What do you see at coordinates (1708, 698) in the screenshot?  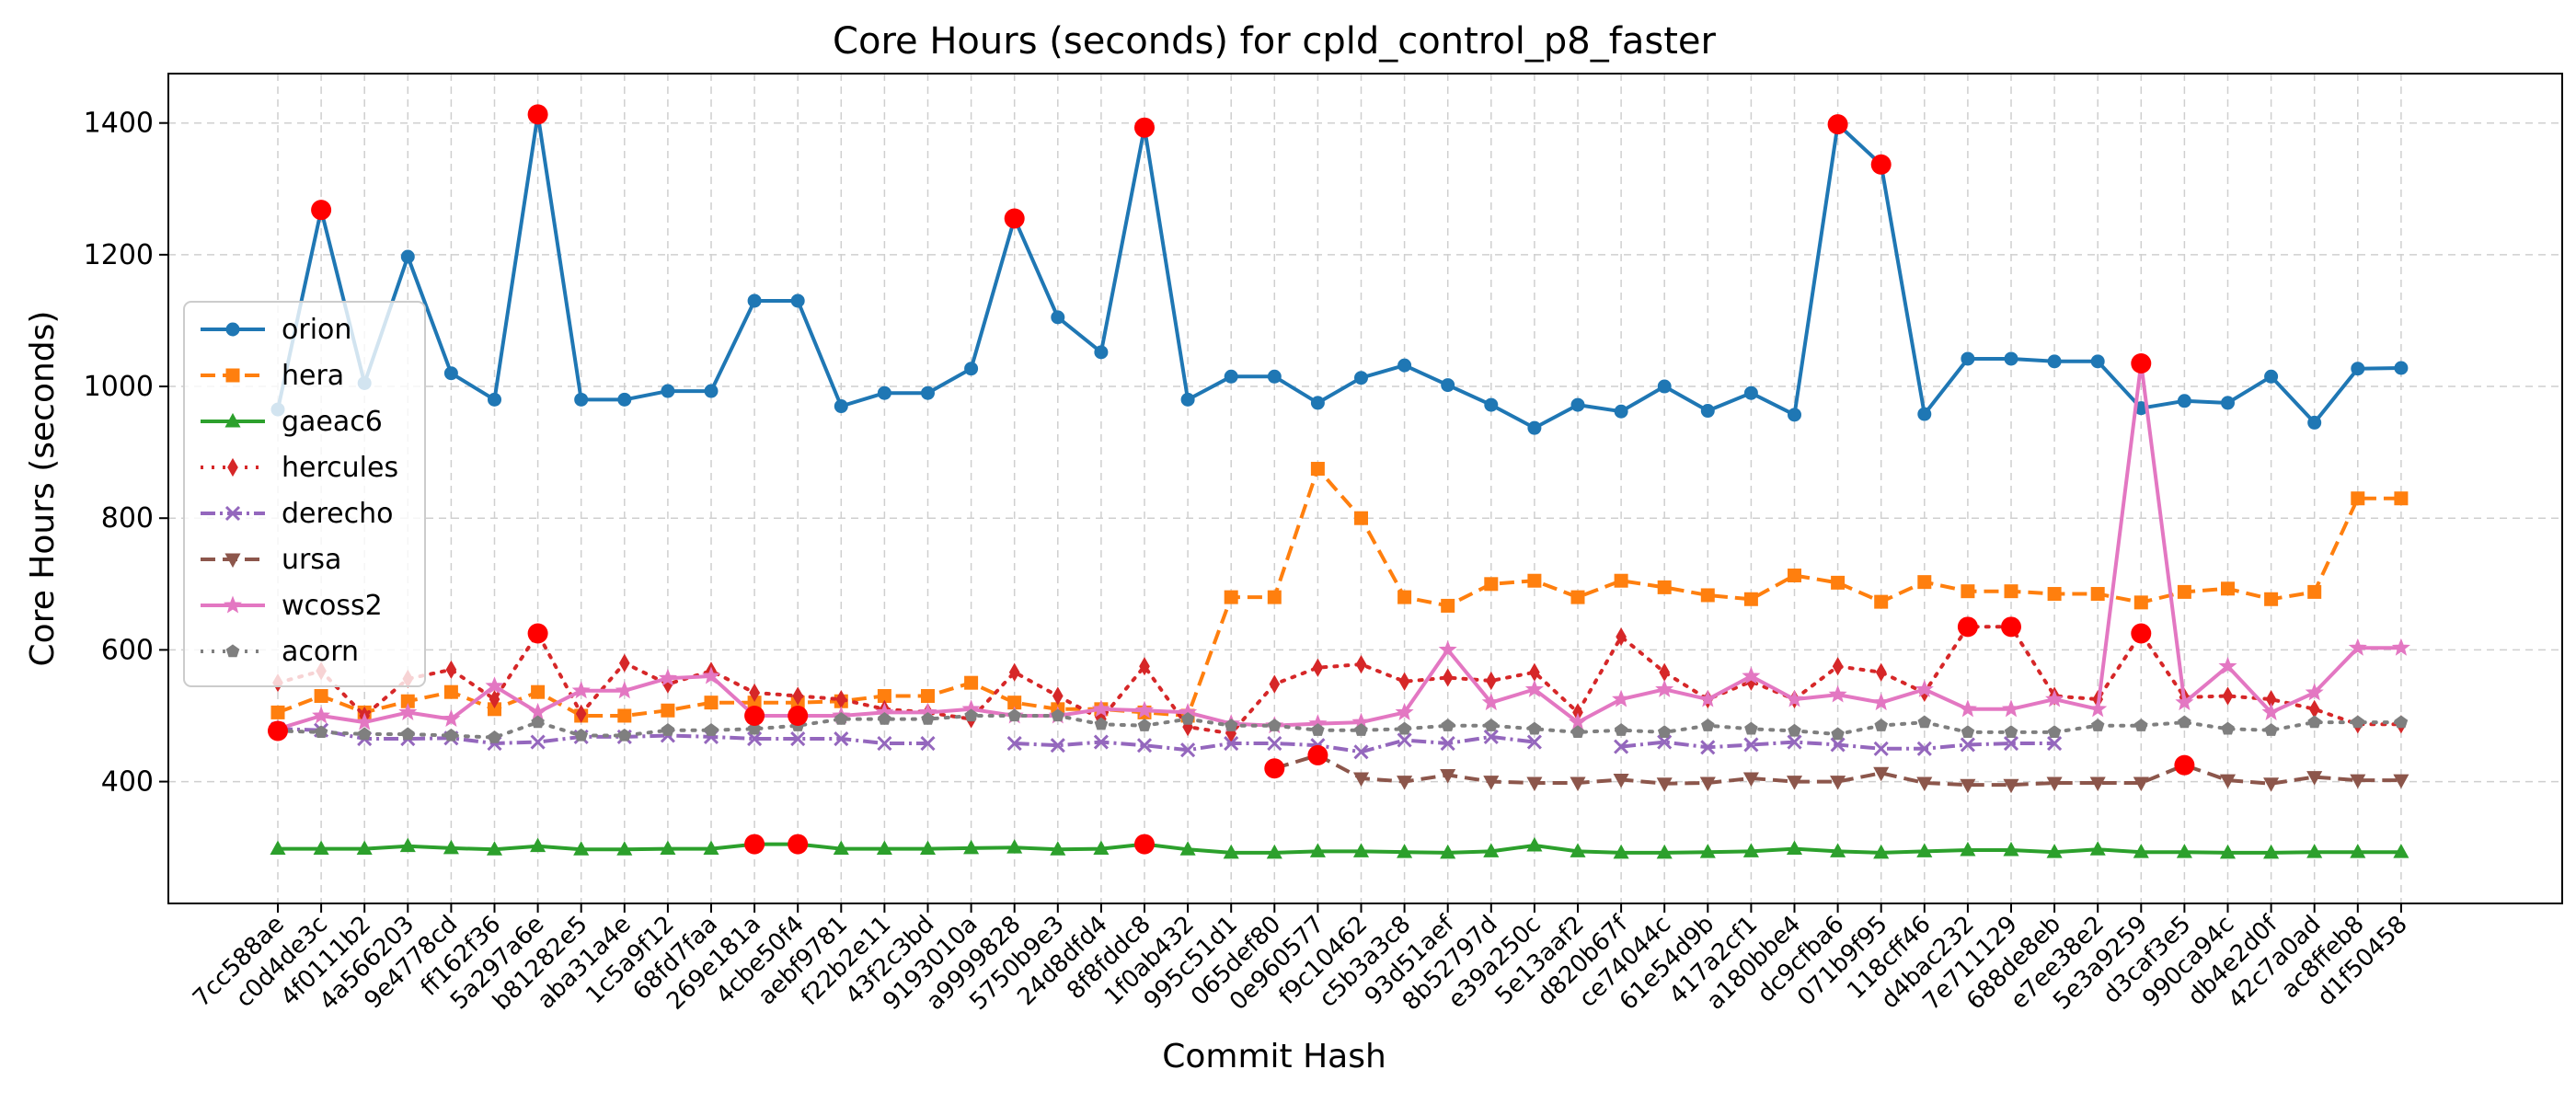 I see `point-wcoss2-61e54d9b` at bounding box center [1708, 698].